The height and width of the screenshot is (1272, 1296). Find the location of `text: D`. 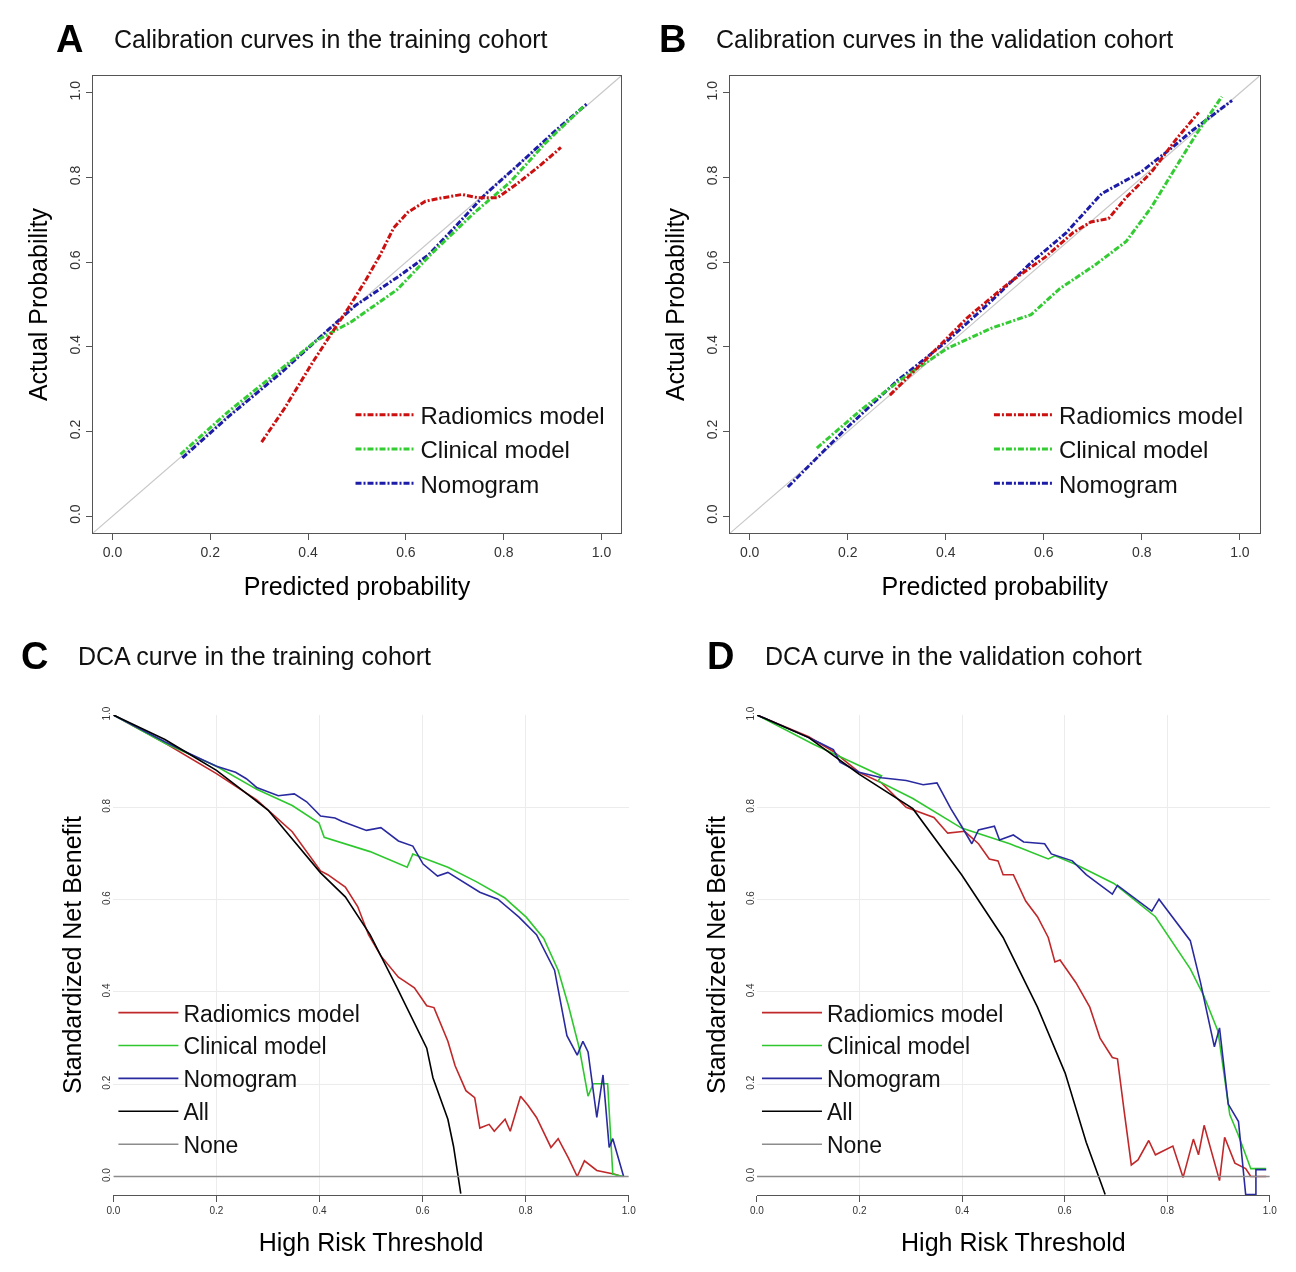

text: D is located at coordinates (721, 656).